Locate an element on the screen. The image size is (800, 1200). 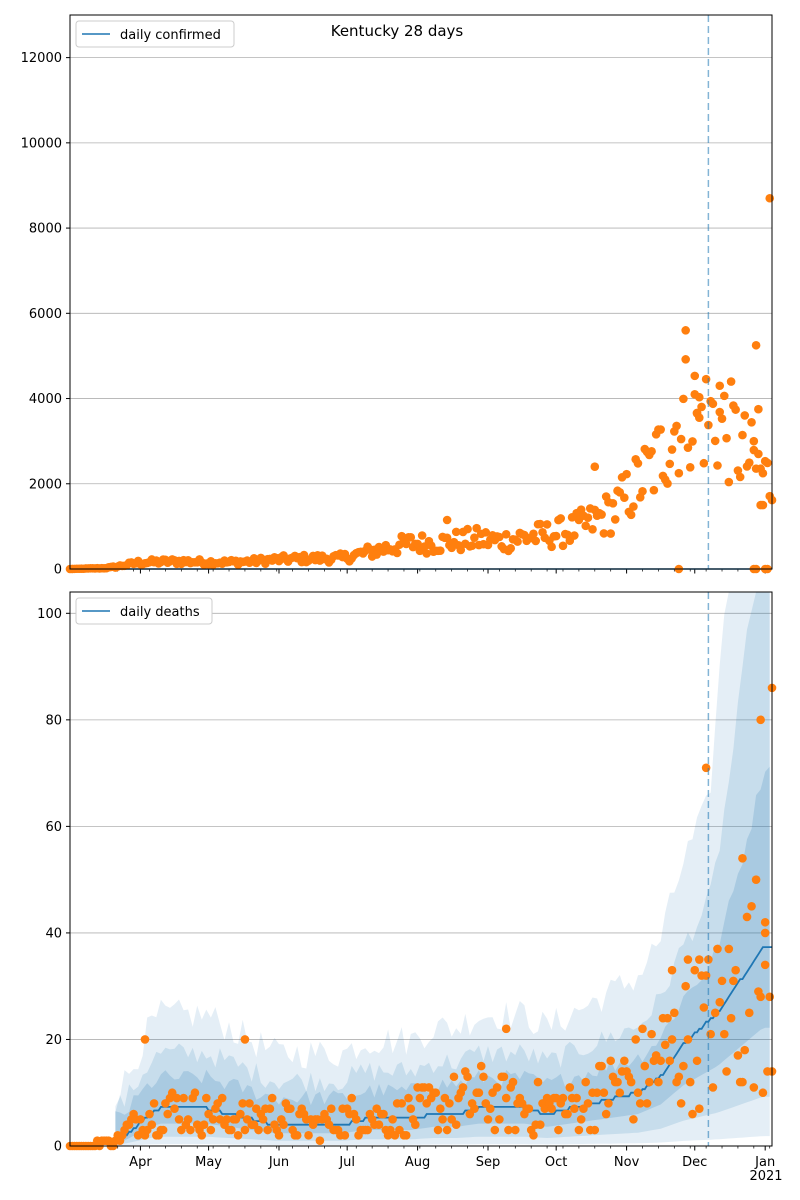
year-label: 2021 is located at coordinates (765, 1176).